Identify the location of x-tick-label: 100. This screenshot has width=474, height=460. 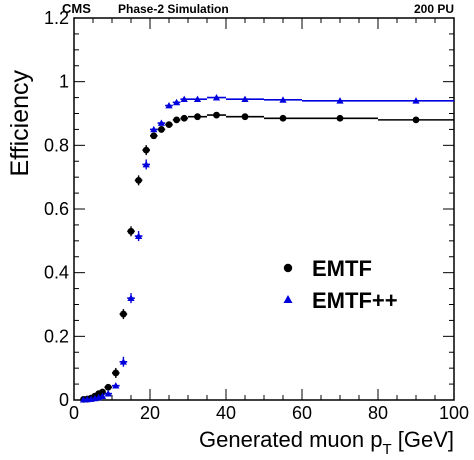
(454, 413).